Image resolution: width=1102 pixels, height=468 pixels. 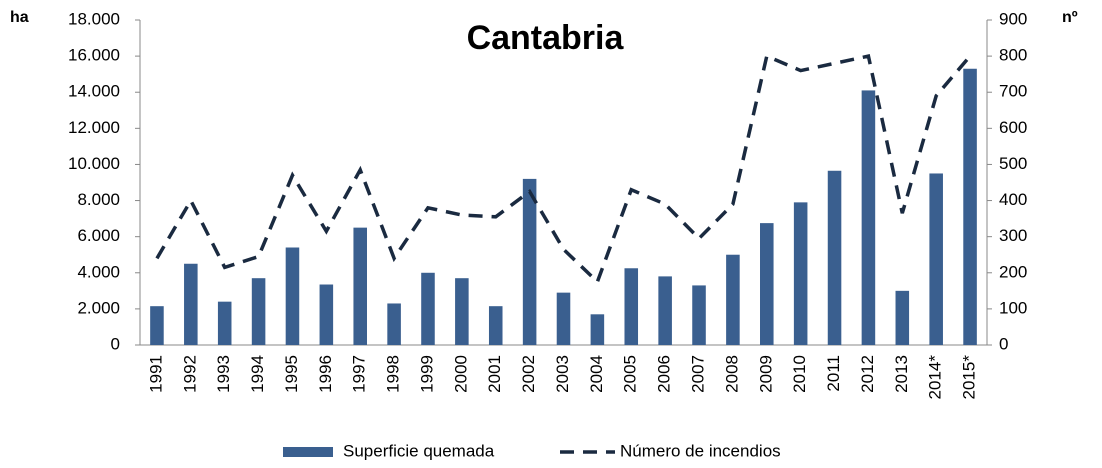 What do you see at coordinates (596, 374) in the screenshot?
I see `x-tick-label: 2004` at bounding box center [596, 374].